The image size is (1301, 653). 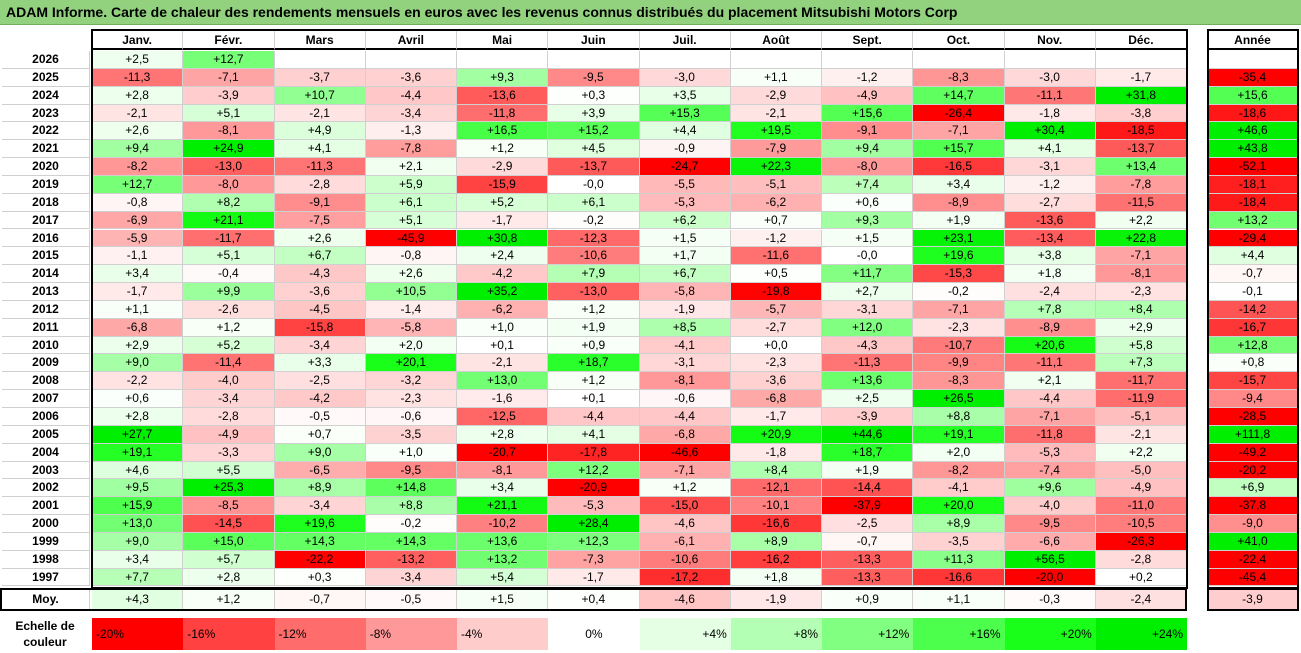 I want to click on annual-cell: -15,7, so click(x=1253, y=381).